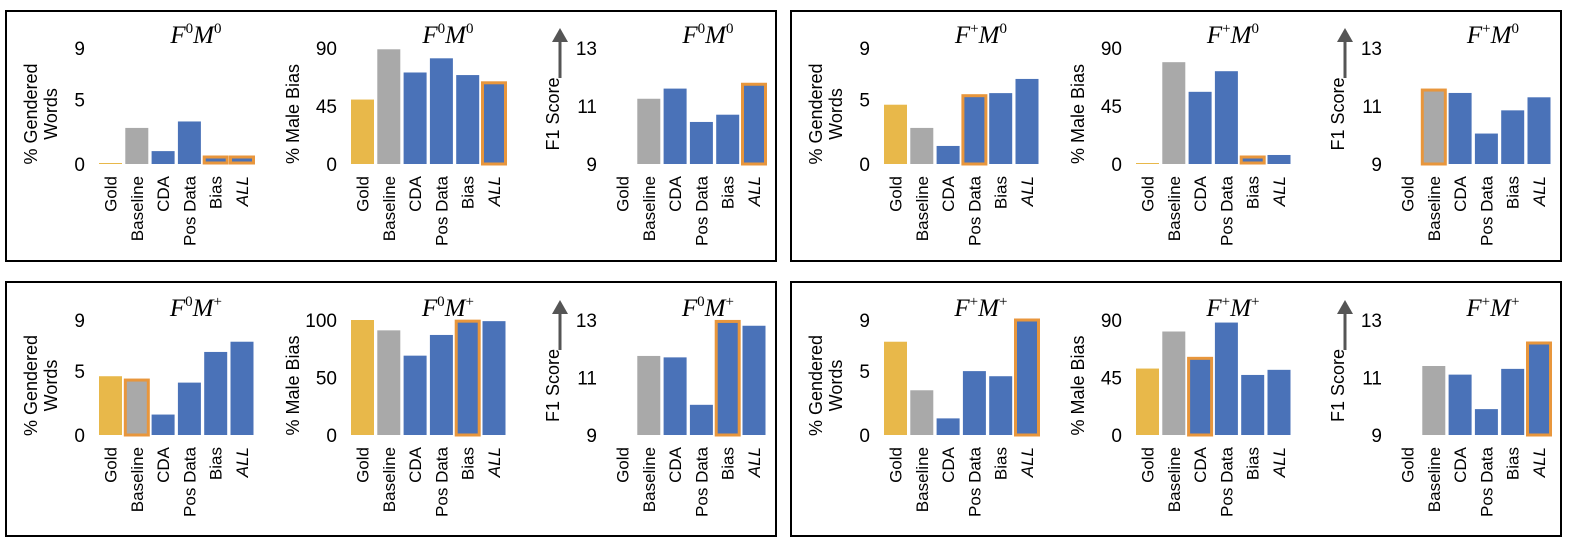  What do you see at coordinates (1460, 128) in the screenshot?
I see `chart-5-bar-cda` at bounding box center [1460, 128].